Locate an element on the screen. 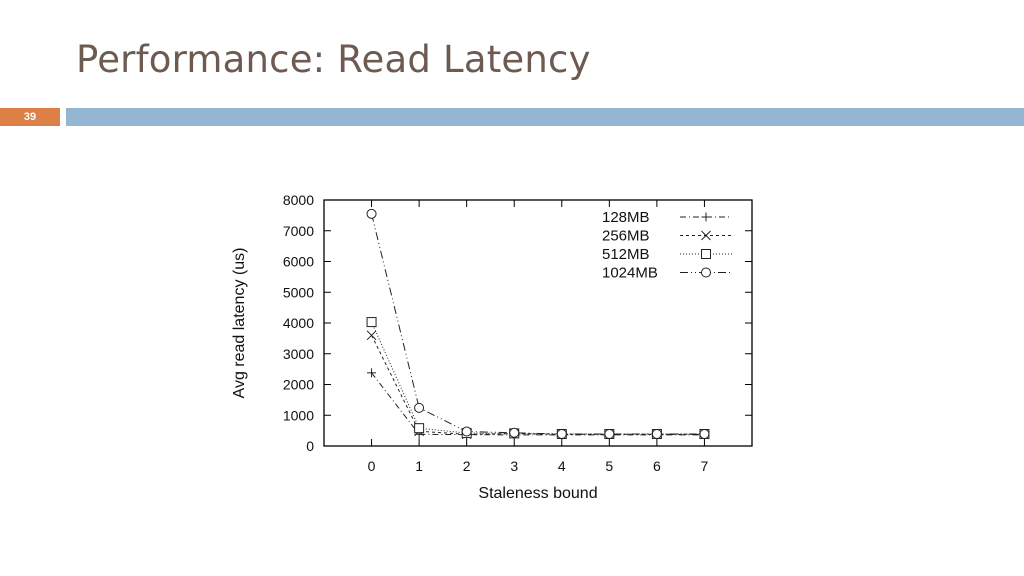 The image size is (1024, 576). y-tick-label: 1000 is located at coordinates (298, 415).